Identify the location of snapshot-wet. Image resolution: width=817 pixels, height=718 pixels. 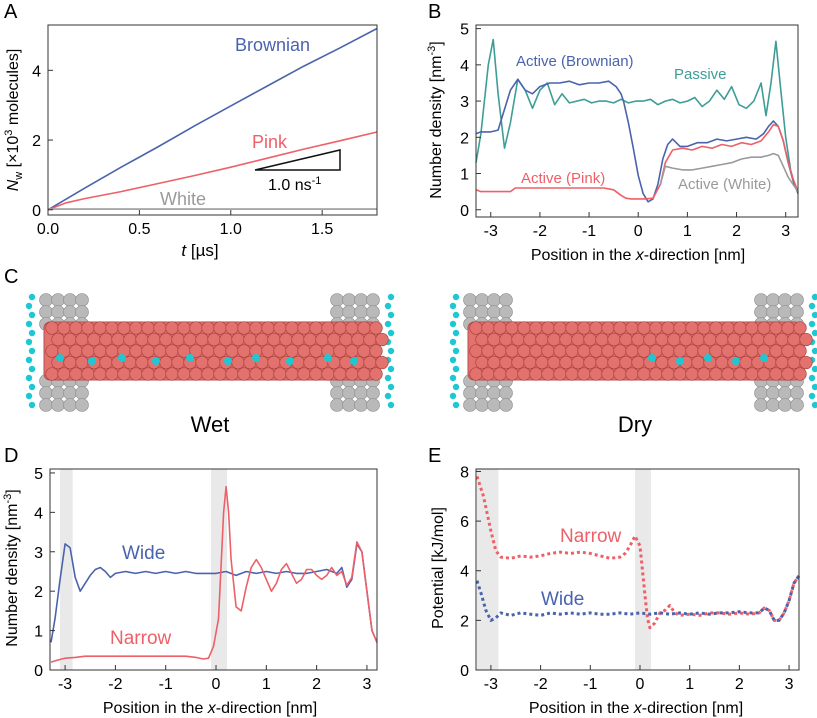
(210, 352).